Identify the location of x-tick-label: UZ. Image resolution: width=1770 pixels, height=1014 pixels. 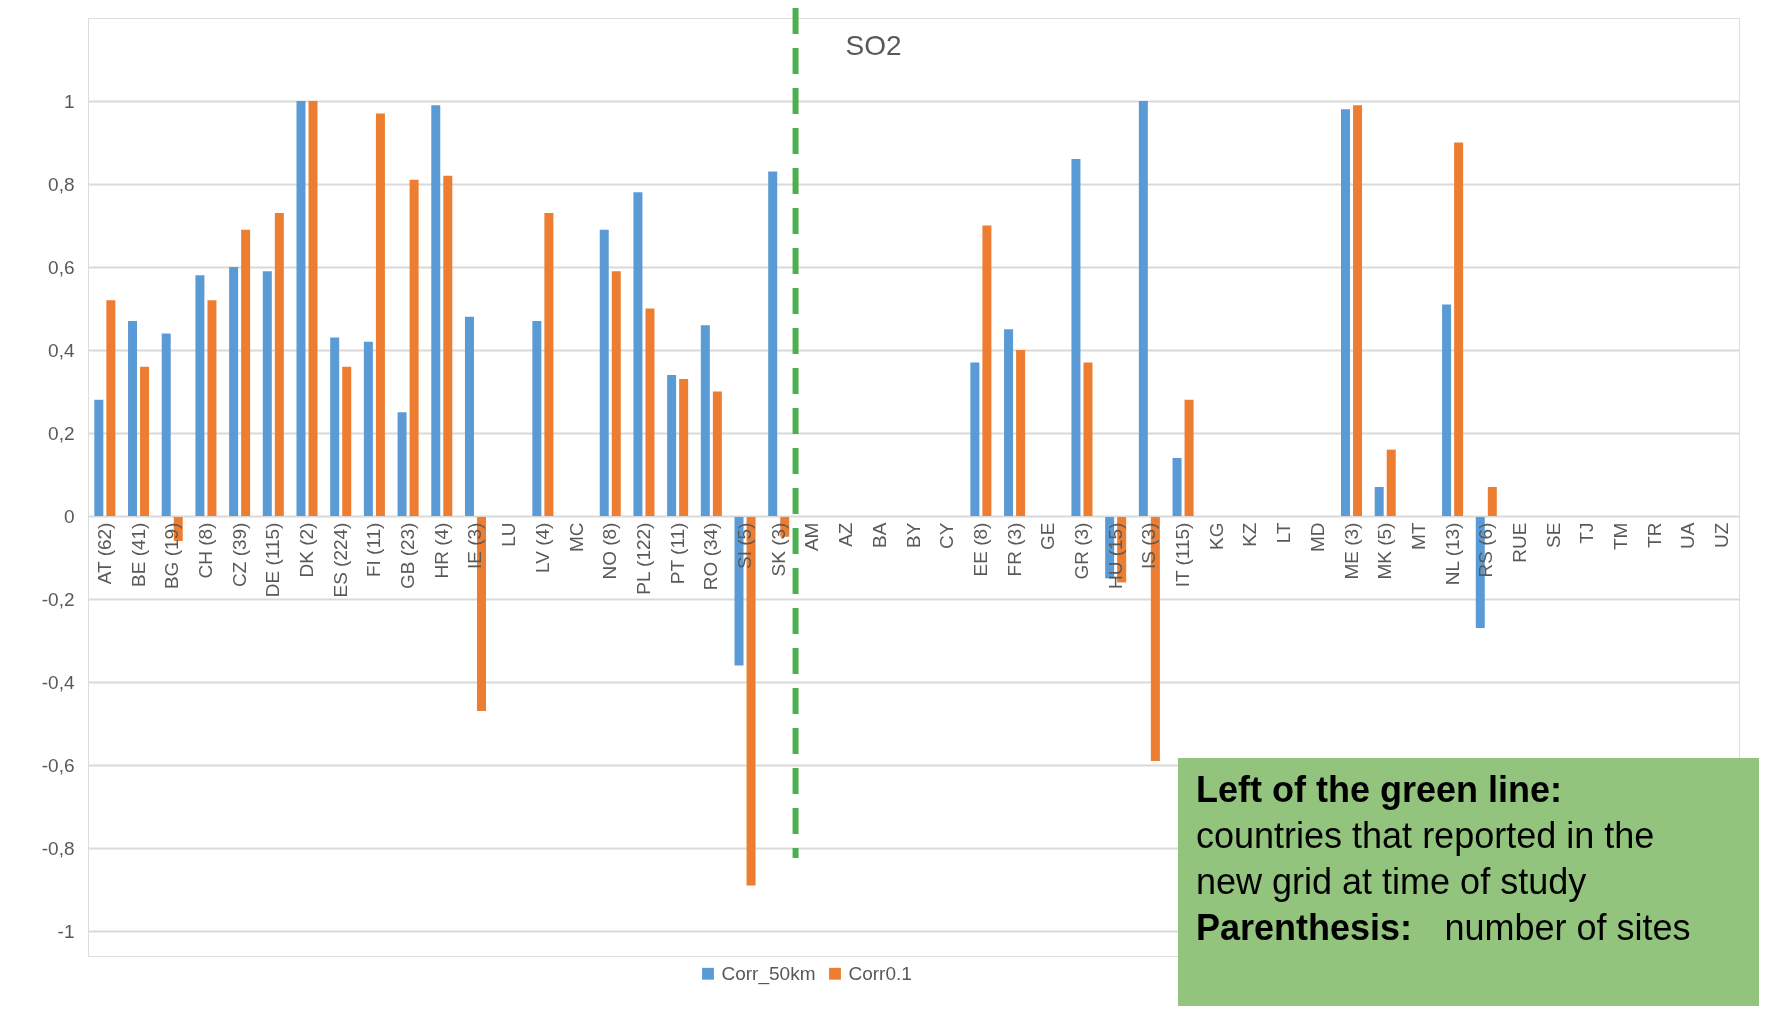
(1722, 535).